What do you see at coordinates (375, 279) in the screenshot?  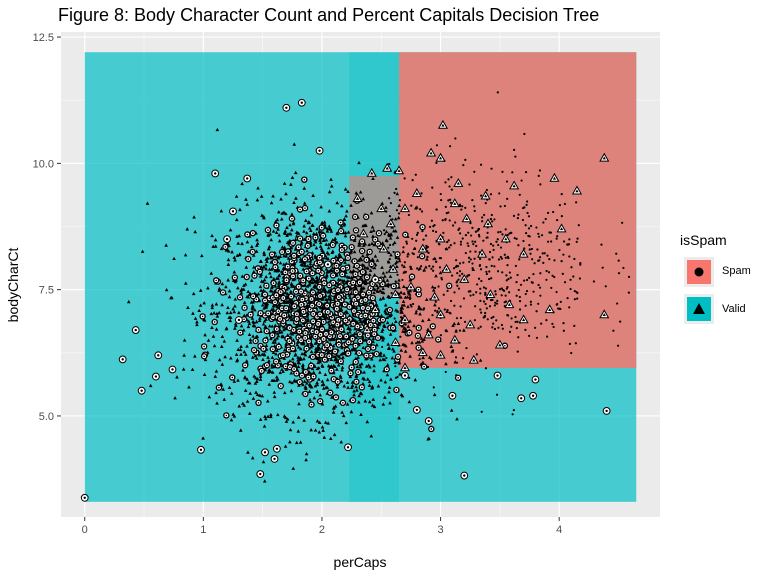 I see `point-spam` at bounding box center [375, 279].